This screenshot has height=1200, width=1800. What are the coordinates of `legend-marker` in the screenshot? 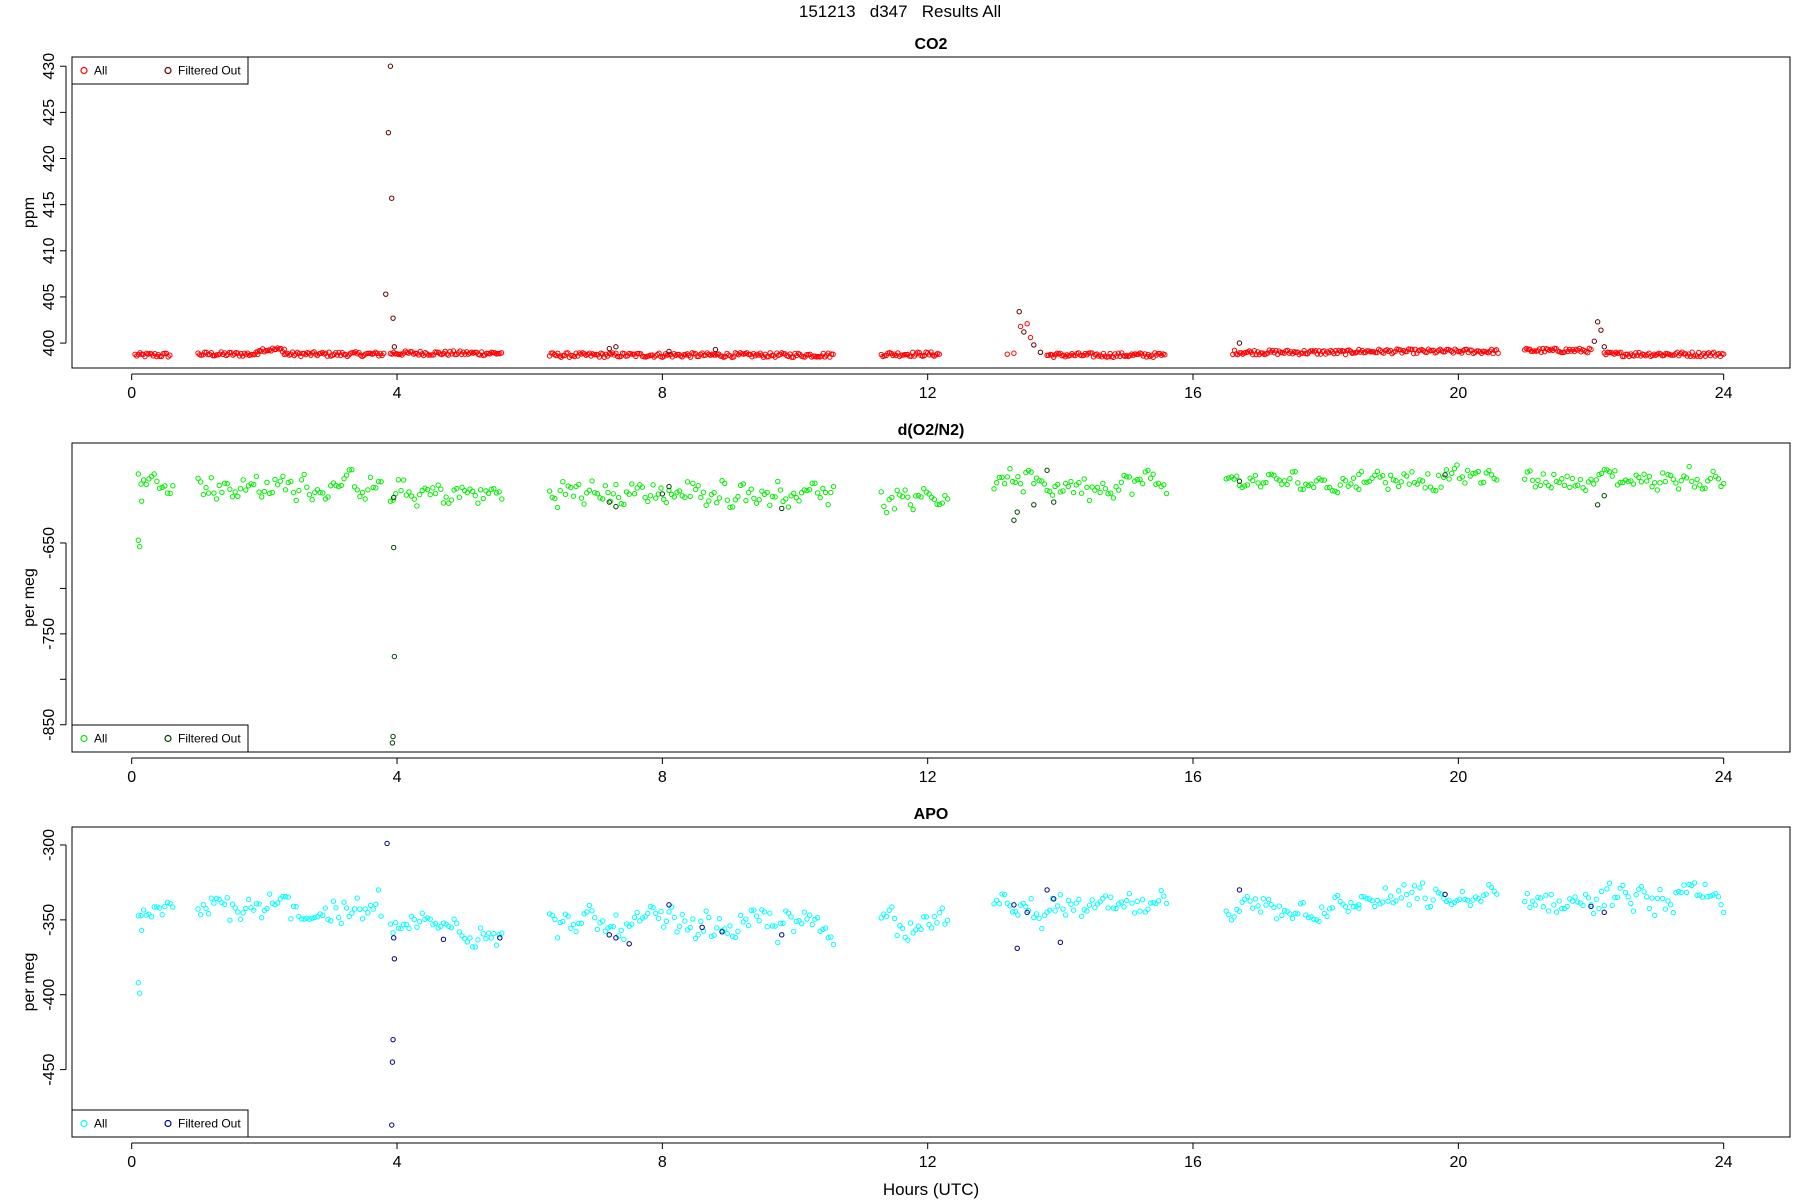 It's located at (168, 70).